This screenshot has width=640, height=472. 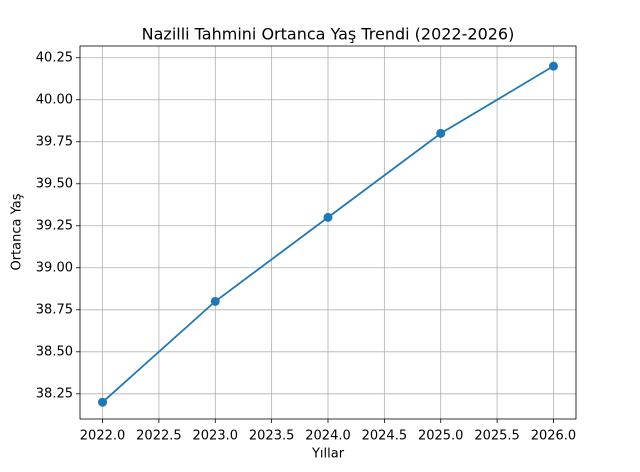 I want to click on y-tick-label: 38.25, so click(x=54, y=393).